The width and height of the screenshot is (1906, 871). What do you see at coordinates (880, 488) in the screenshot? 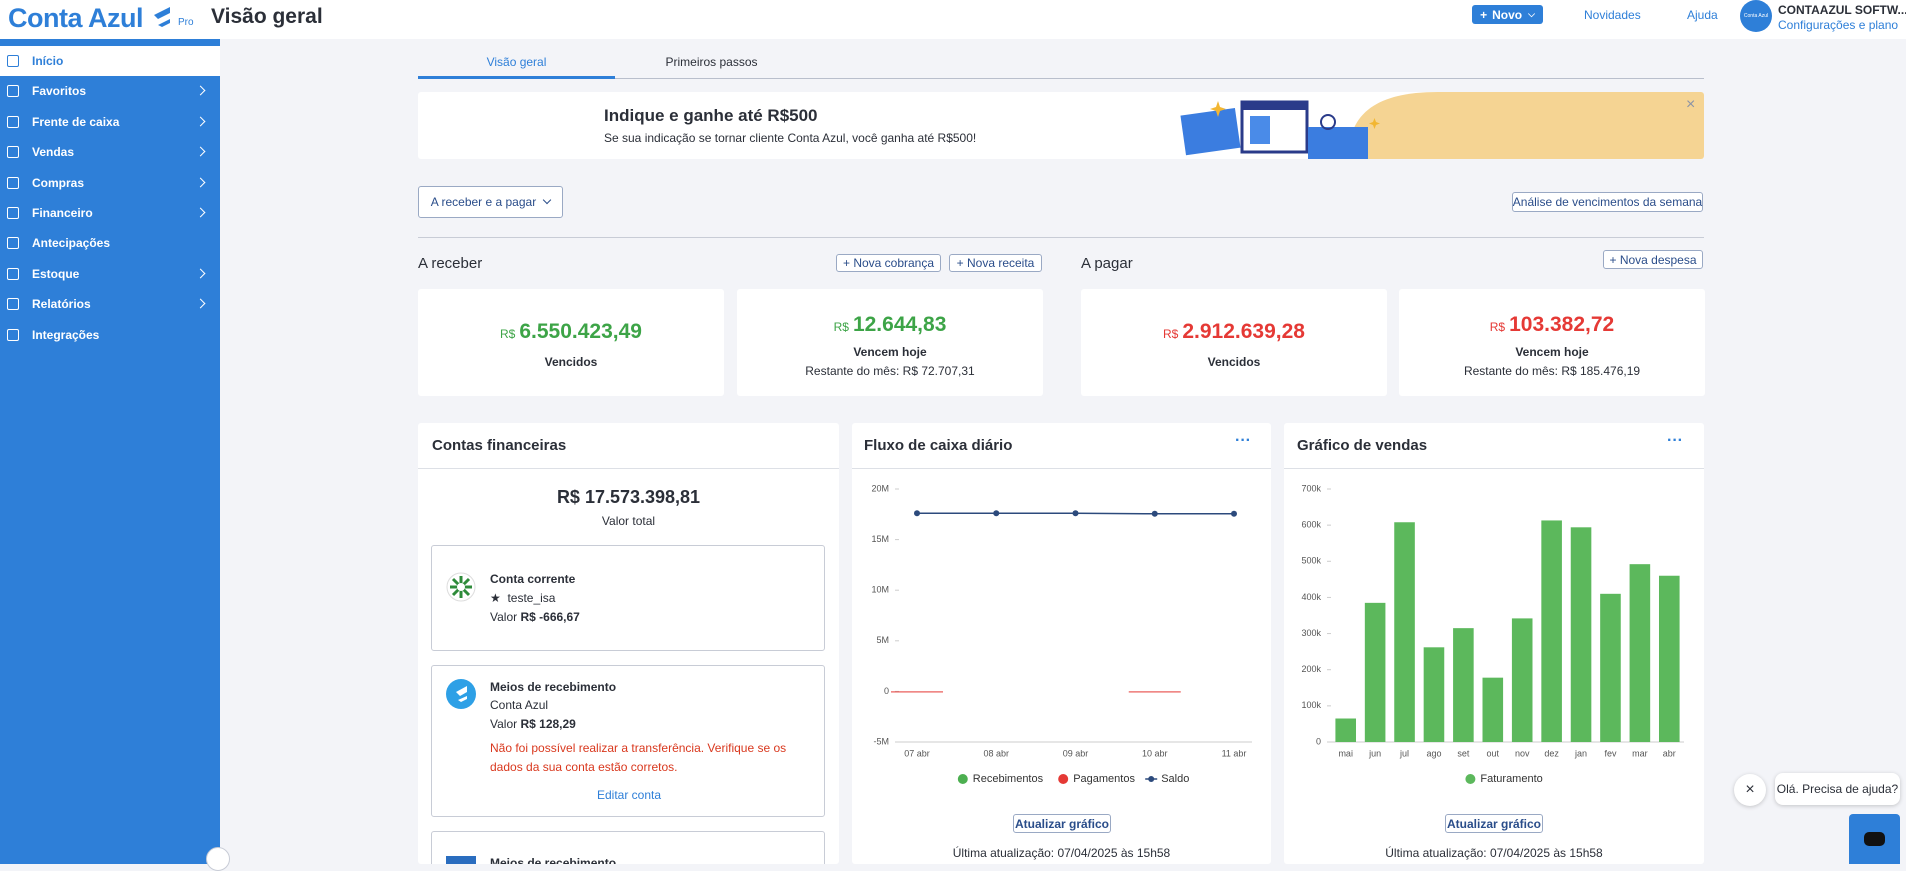
I see `y-tick-label: 20M` at bounding box center [880, 488].